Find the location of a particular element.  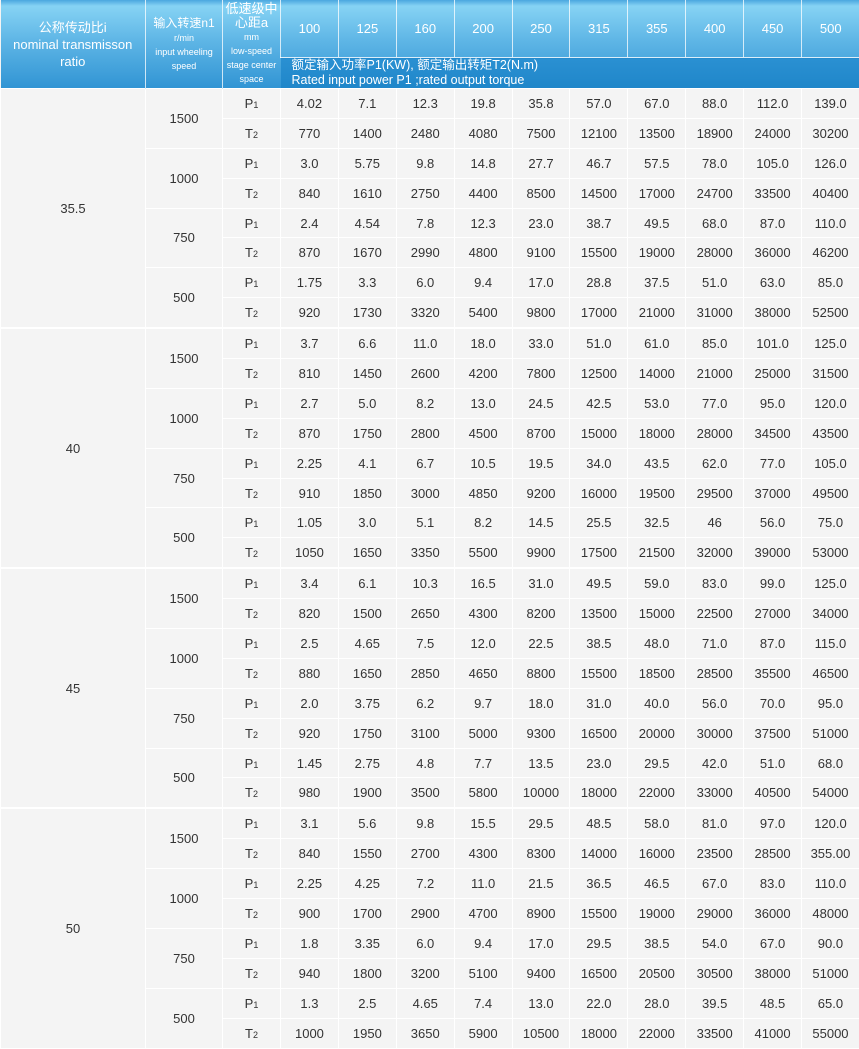

t2-value-cell: 9400 is located at coordinates (541, 973).